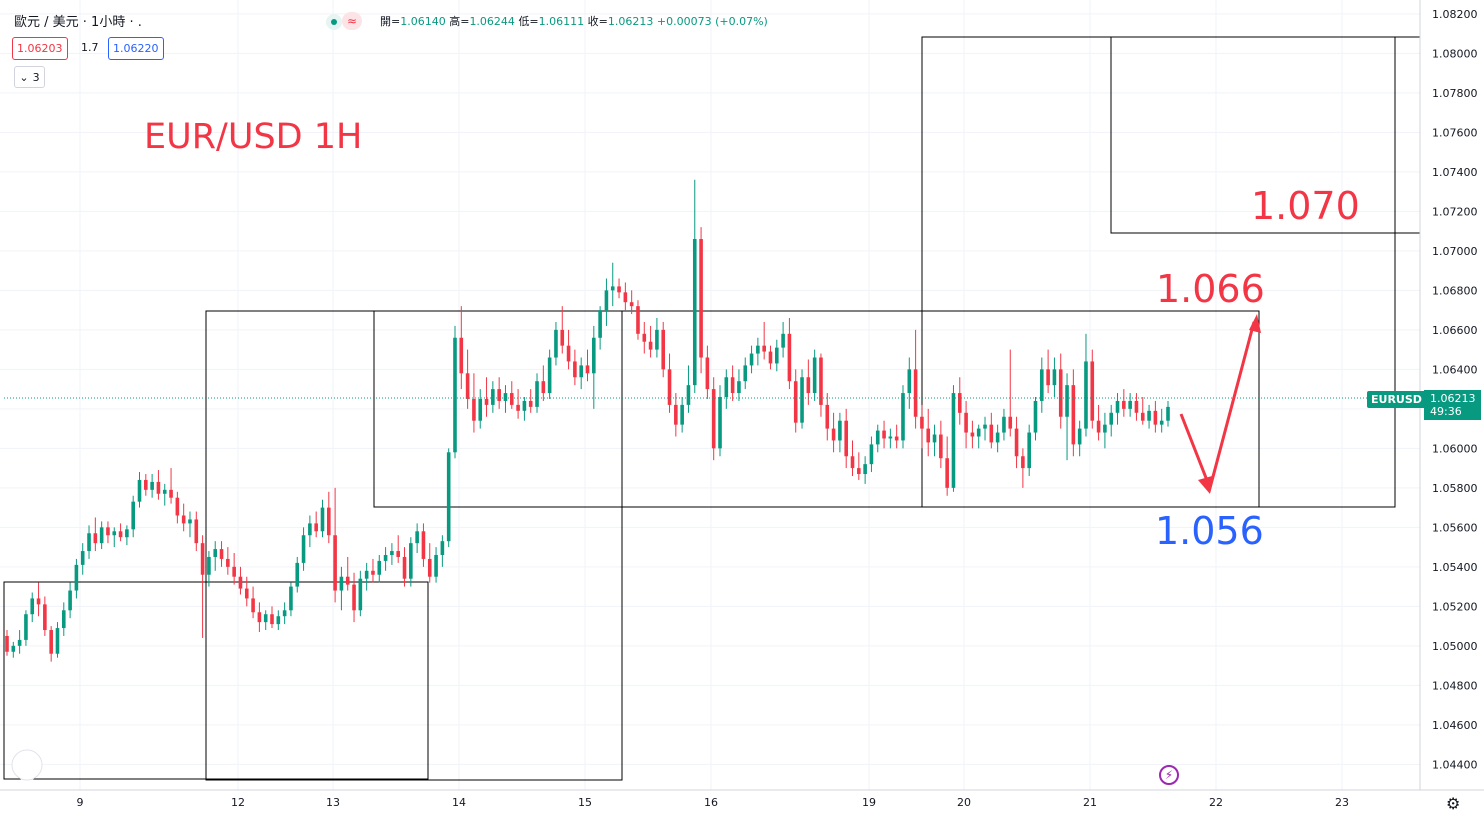 The width and height of the screenshot is (1484, 817). I want to click on symbol-price-label: EURUSD, so click(1396, 399).